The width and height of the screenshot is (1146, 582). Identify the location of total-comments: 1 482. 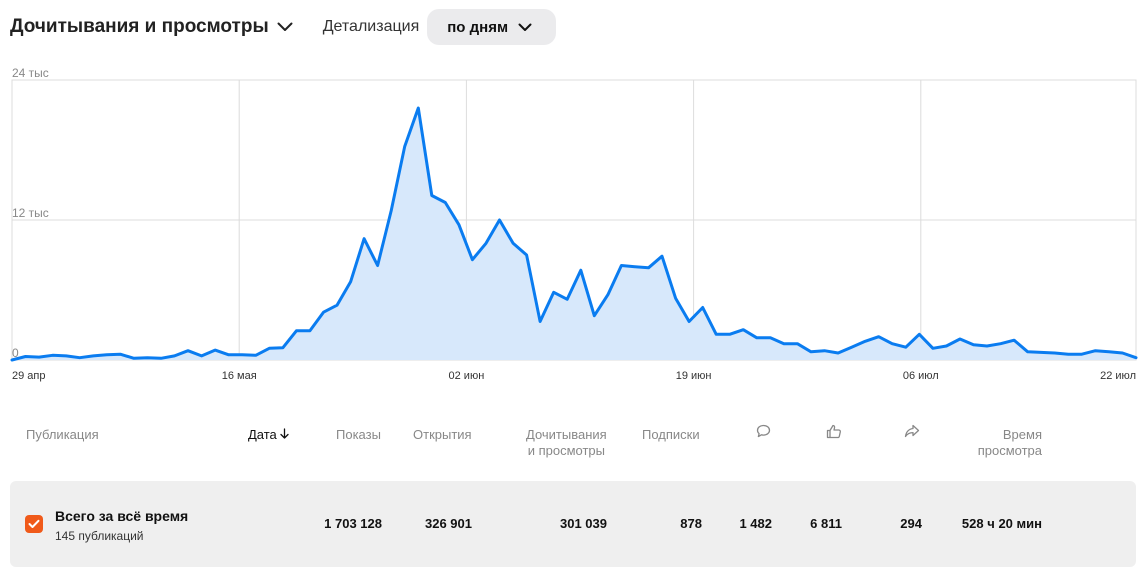
(755, 523).